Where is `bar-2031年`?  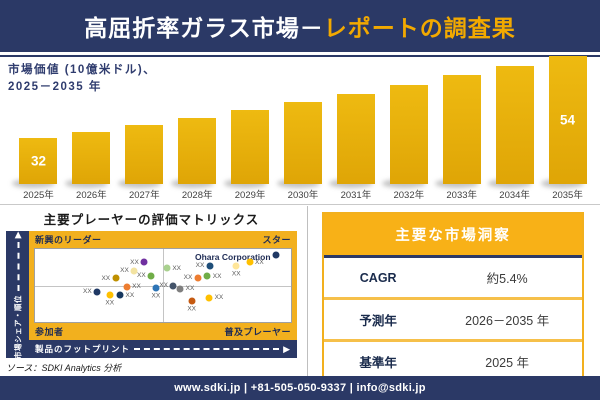 bar-2031年 is located at coordinates (355, 138).